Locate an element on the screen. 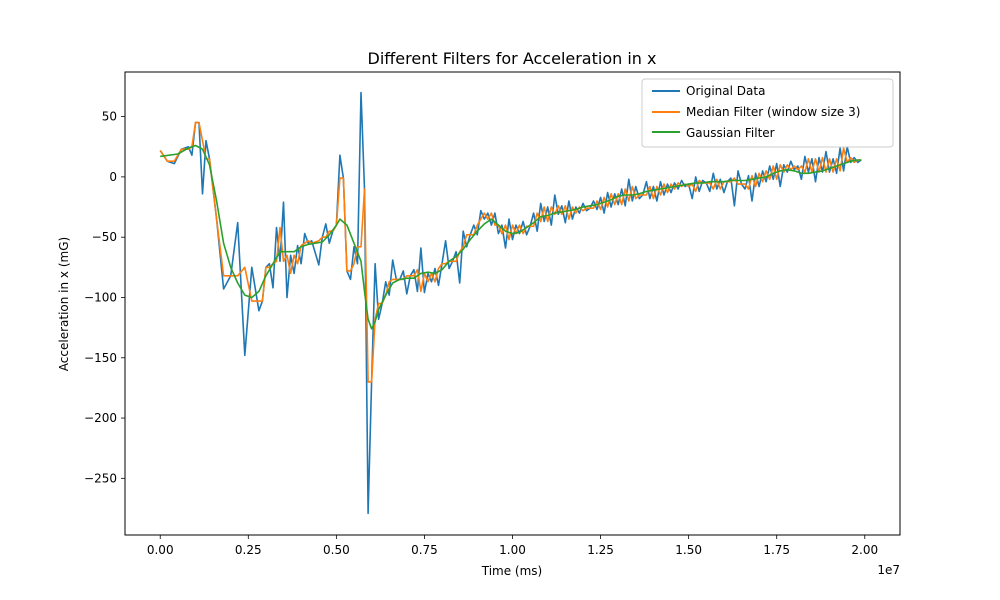 The width and height of the screenshot is (1000, 600). x-axis-multiplier: 1e7 is located at coordinates (888, 570).